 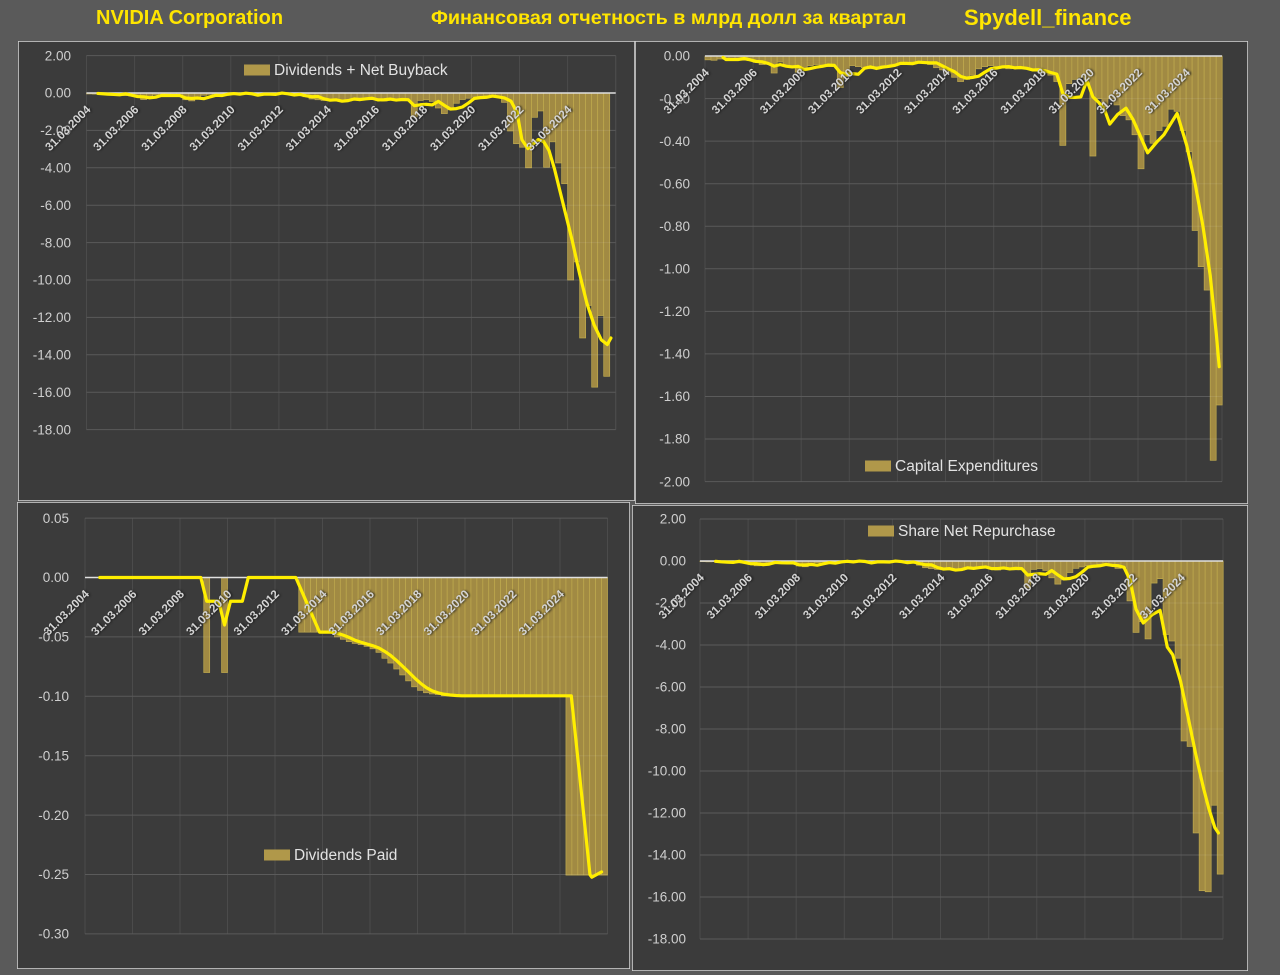 What do you see at coordinates (674, 141) in the screenshot?
I see `svg-text: -0.40` at bounding box center [674, 141].